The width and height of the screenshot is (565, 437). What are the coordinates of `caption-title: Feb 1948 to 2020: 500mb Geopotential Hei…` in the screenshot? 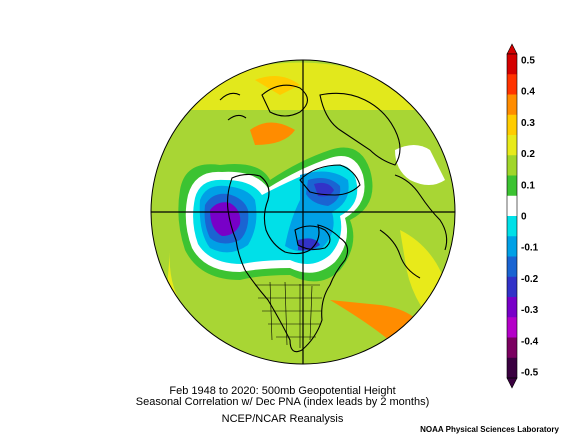 It's located at (282, 391).